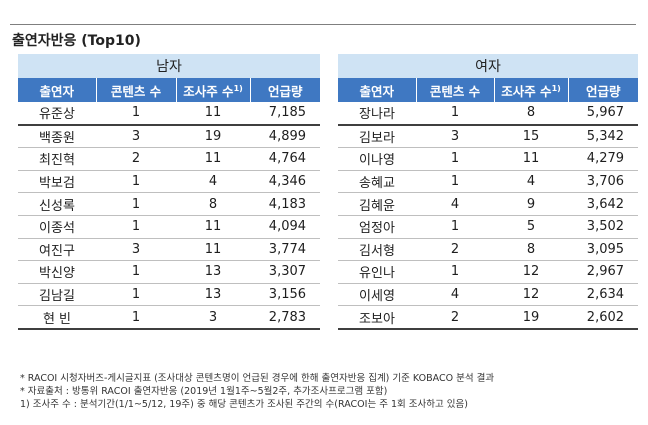 The width and height of the screenshot is (648, 425). Describe the element at coordinates (238, 88) in the screenshot. I see `footnote-marker: 1)` at that location.